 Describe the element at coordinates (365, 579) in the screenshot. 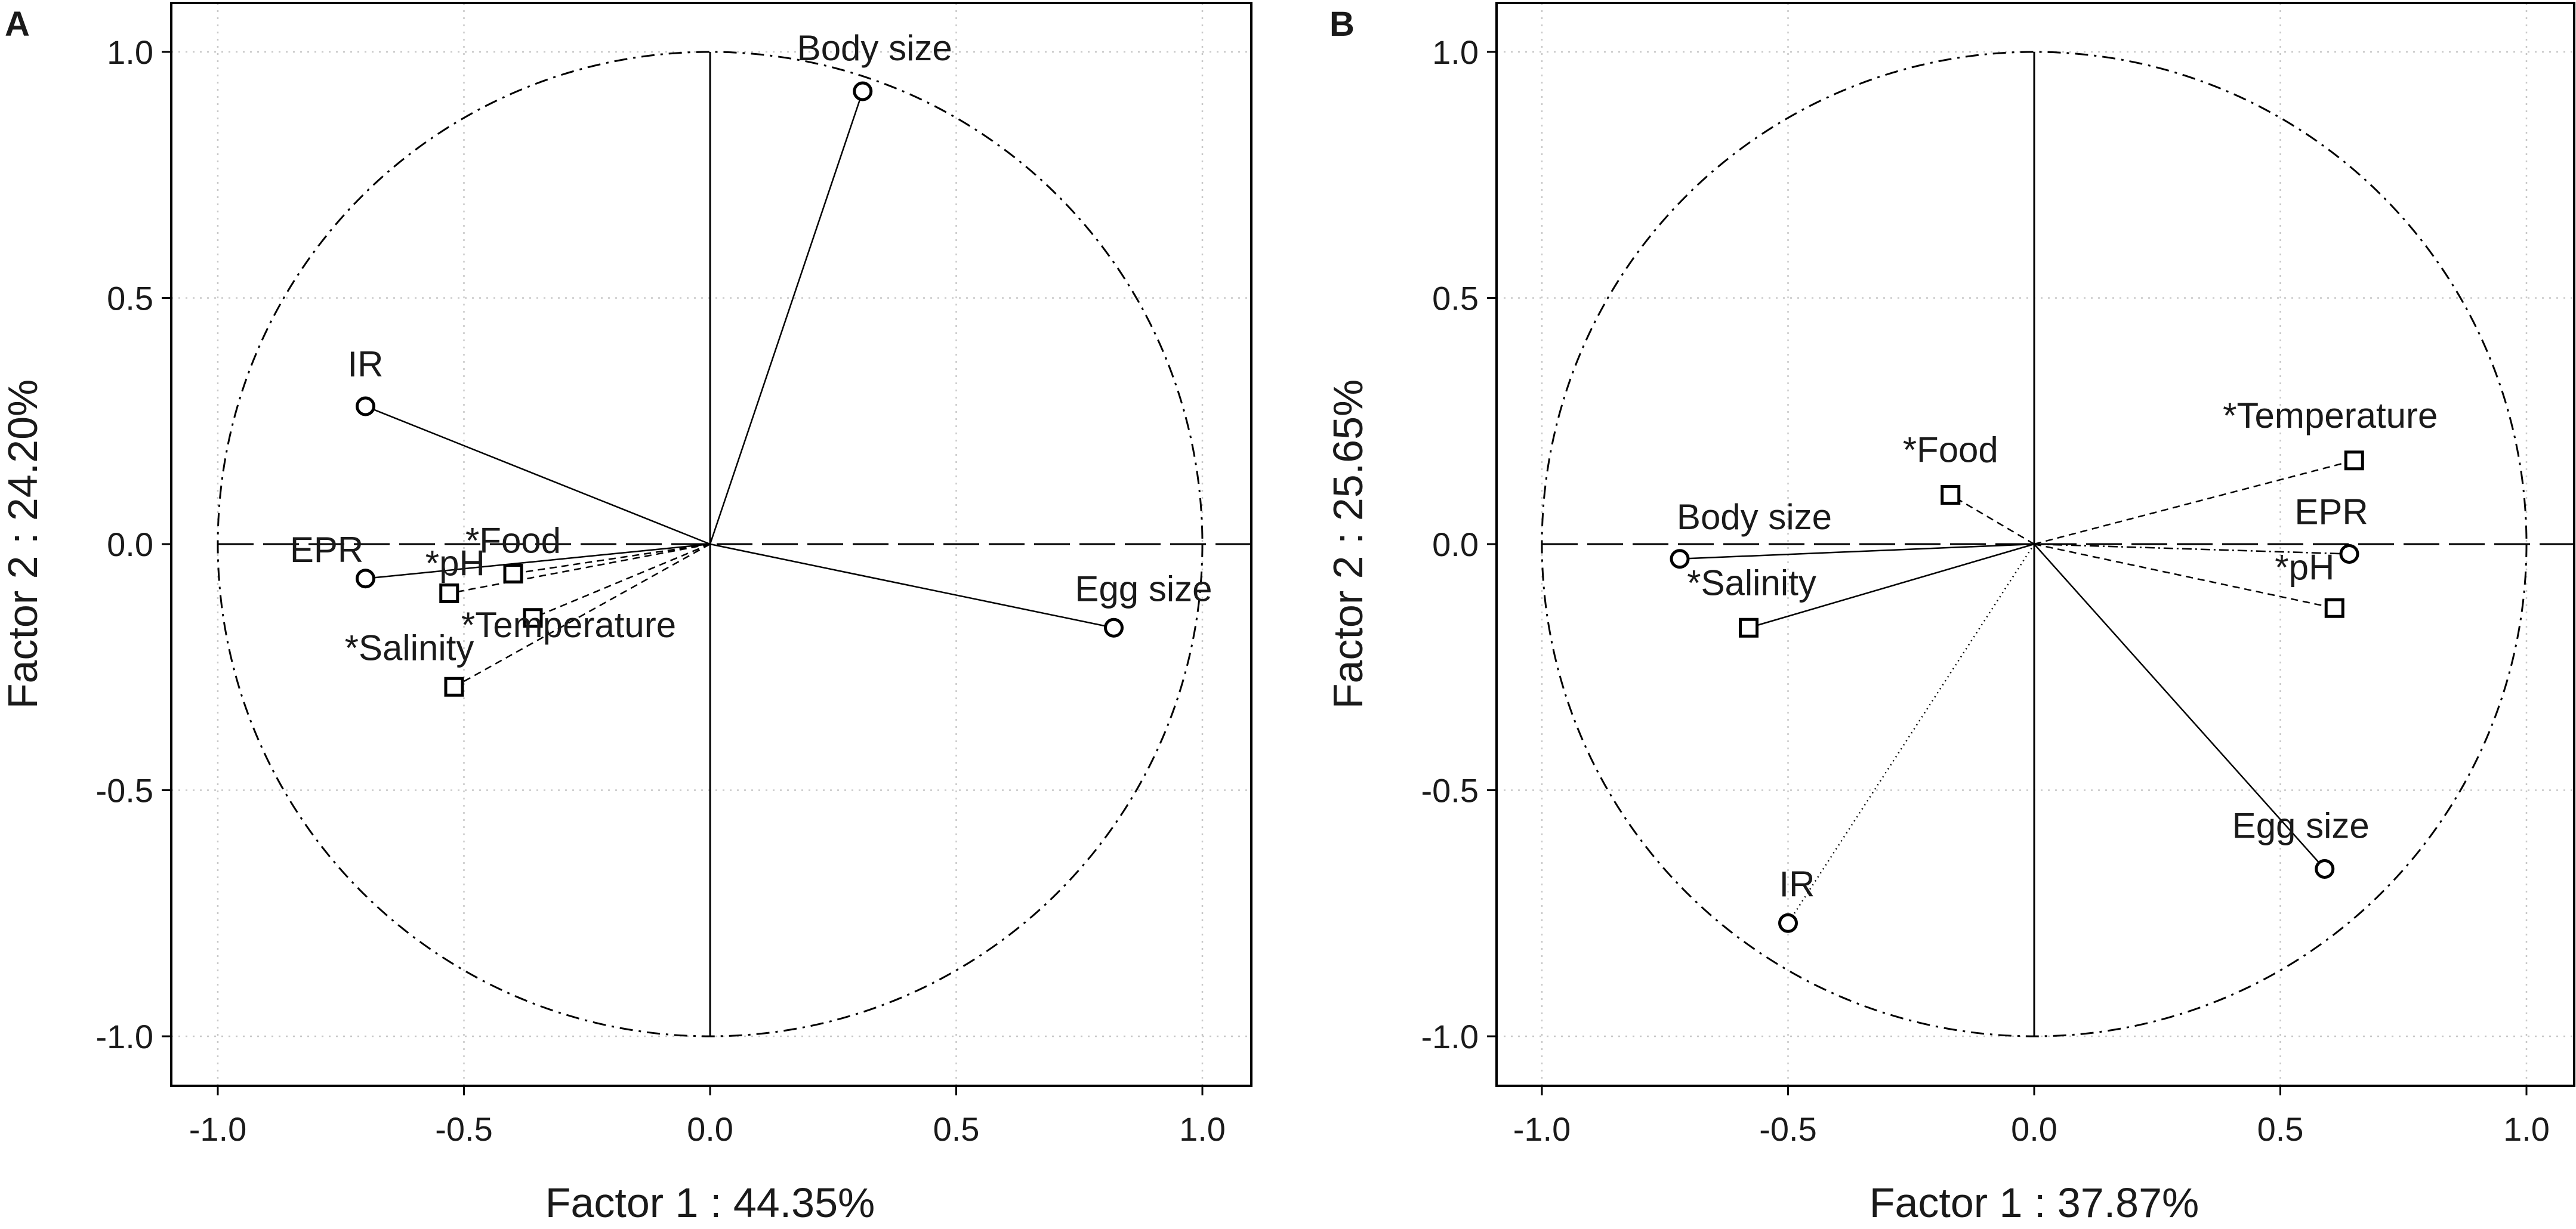

I see `panel-a-marker-epr` at that location.